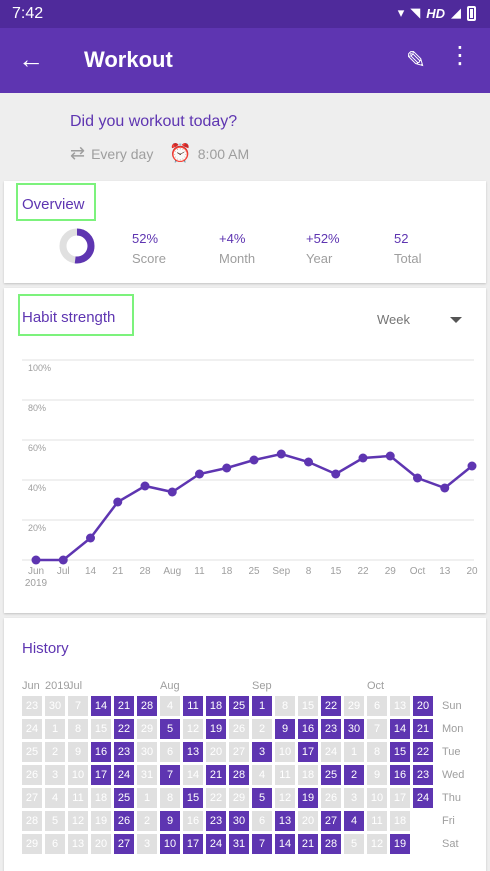  What do you see at coordinates (419, 319) in the screenshot?
I see `period-dropdown: Week` at bounding box center [419, 319].